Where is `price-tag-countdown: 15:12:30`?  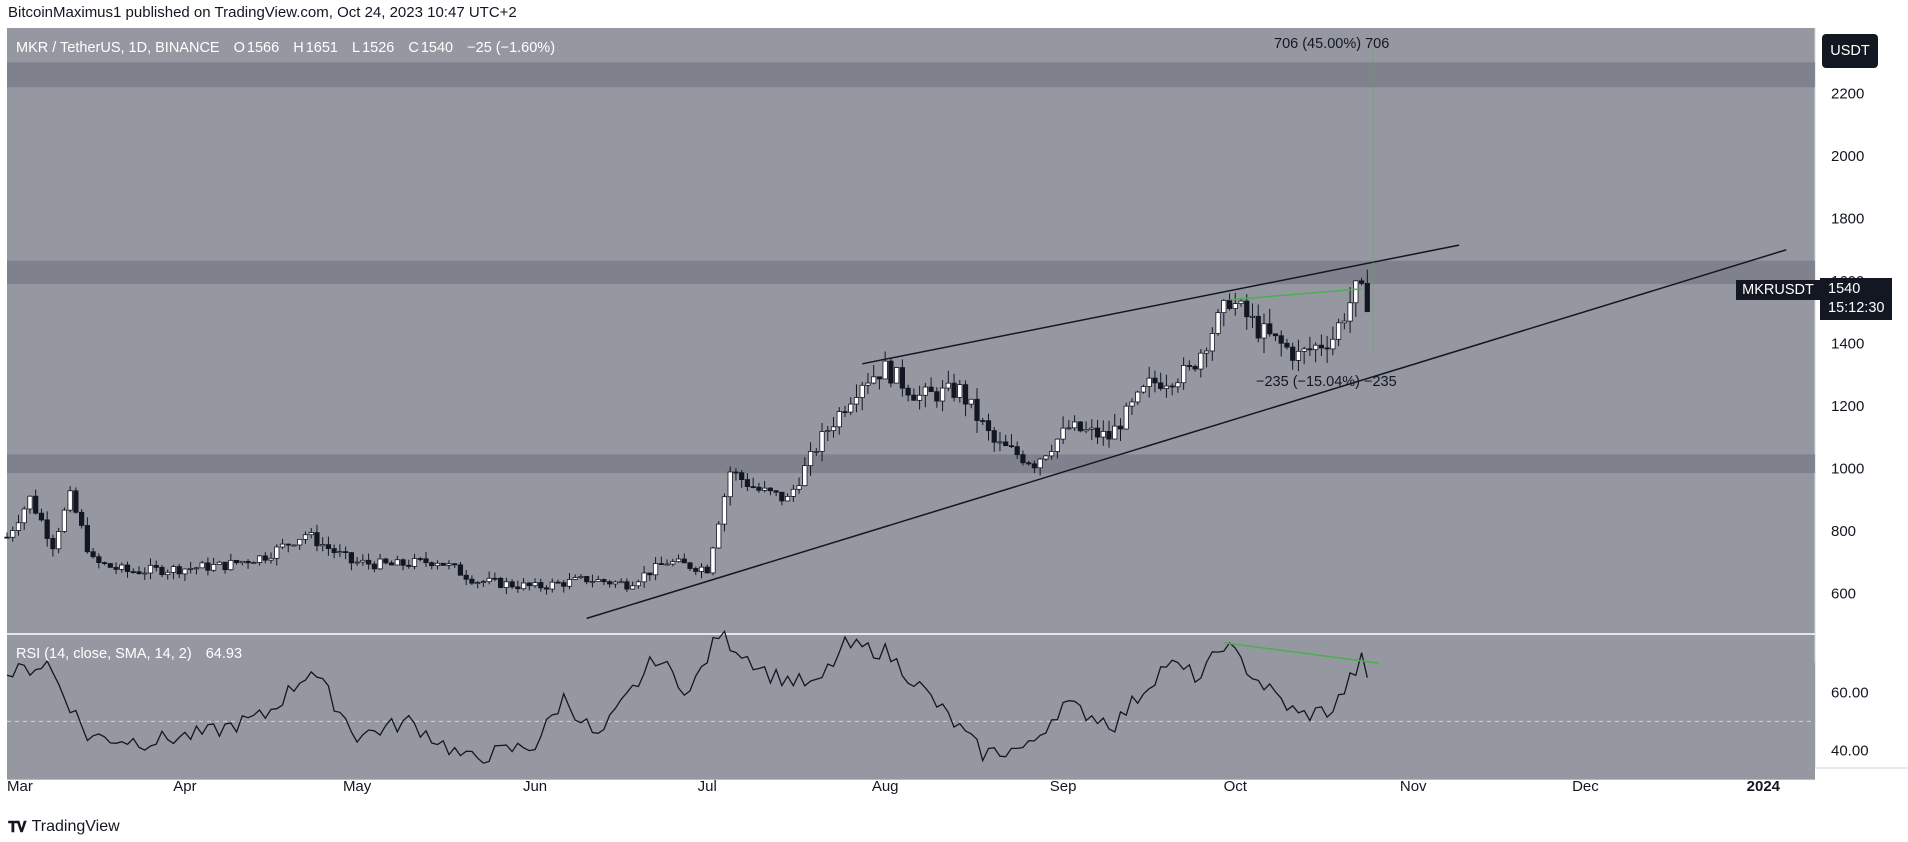
price-tag-countdown: 15:12:30 is located at coordinates (1856, 308).